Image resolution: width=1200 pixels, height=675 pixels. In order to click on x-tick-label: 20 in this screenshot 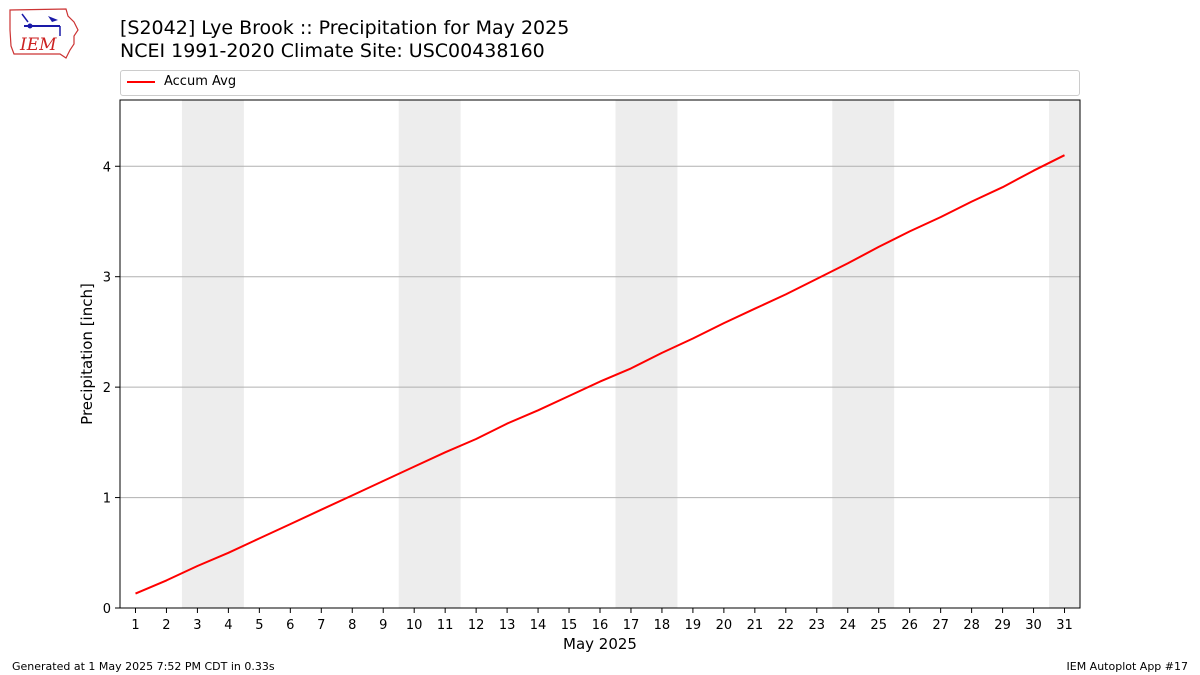, I will do `click(724, 625)`.